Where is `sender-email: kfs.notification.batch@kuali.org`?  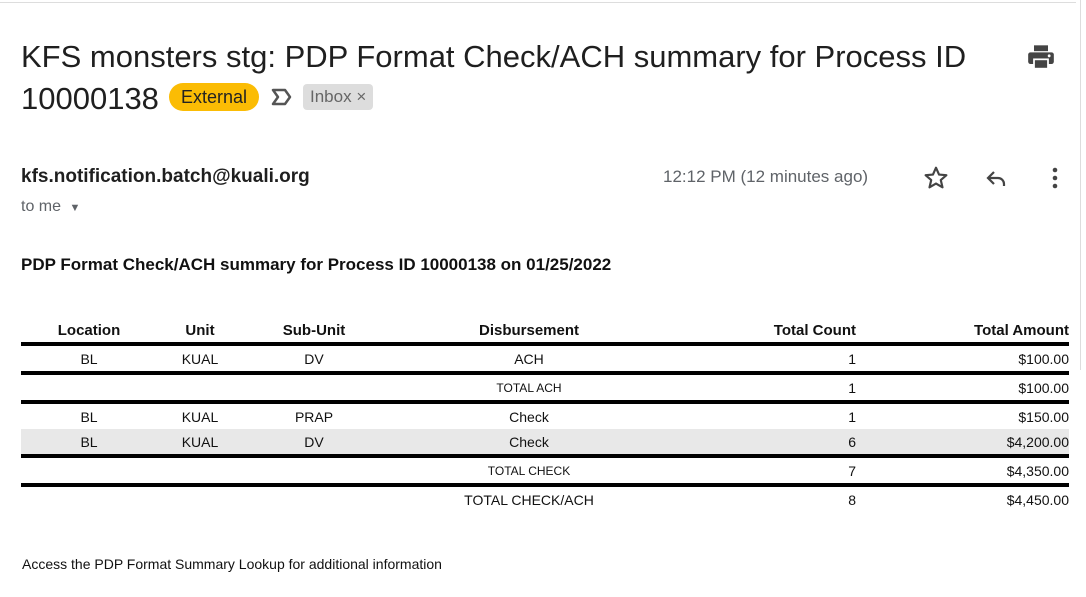
sender-email: kfs.notification.batch@kuali.org is located at coordinates (165, 176).